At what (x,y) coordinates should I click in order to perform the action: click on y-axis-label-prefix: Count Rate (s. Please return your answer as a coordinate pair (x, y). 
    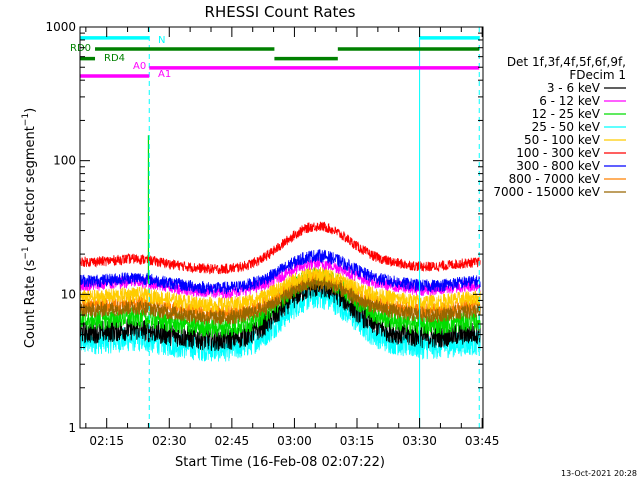
    Looking at the image, I should click on (30, 303).